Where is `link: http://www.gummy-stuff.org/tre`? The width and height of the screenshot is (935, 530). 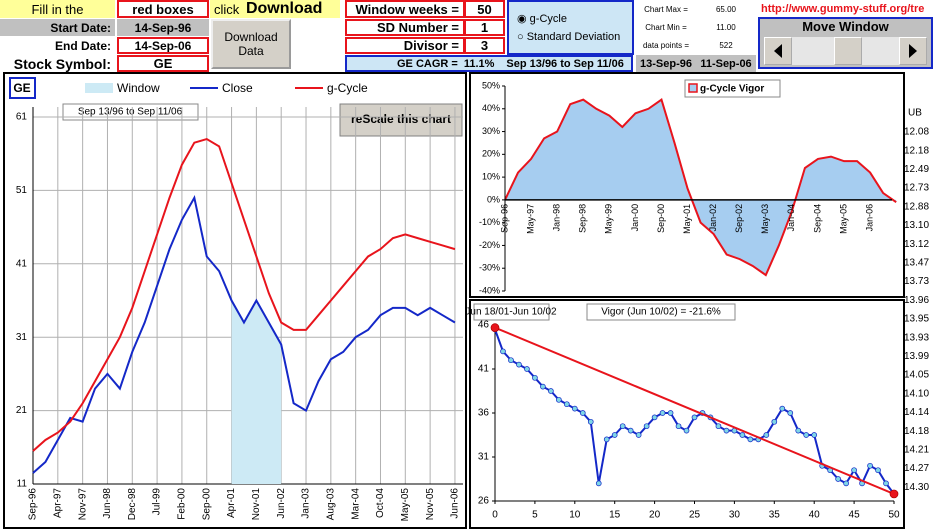
link: http://www.gummy-stuff.org/tre is located at coordinates (843, 8).